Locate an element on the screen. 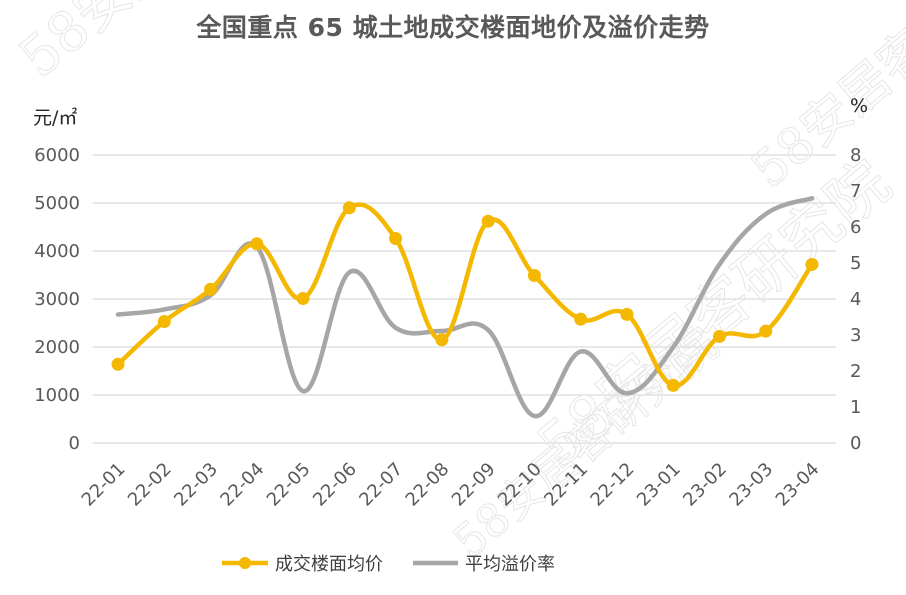 This screenshot has height=595, width=906. right-tick-label: 3 is located at coordinates (855, 335).